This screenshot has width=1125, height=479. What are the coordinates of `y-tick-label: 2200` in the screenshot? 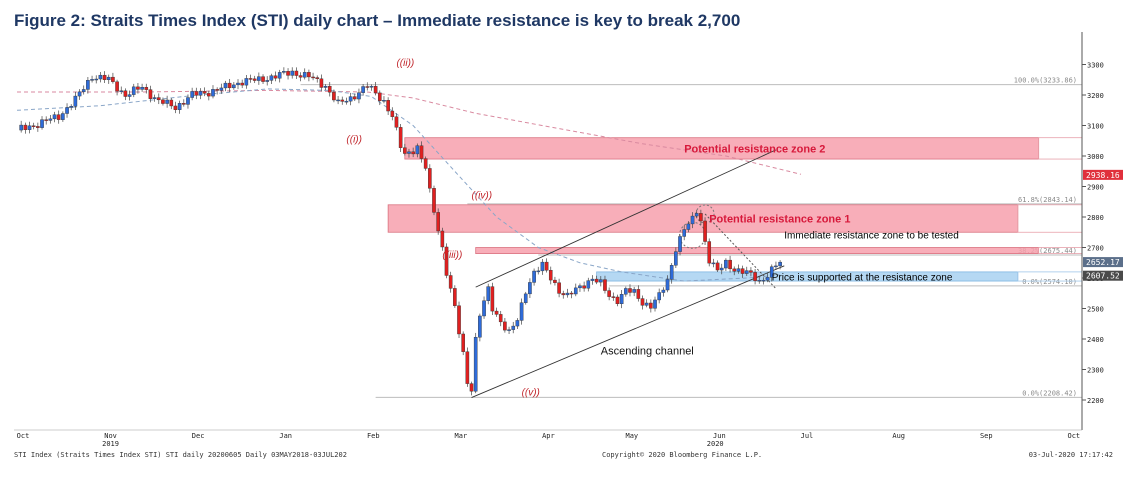 It's located at (1095, 401).